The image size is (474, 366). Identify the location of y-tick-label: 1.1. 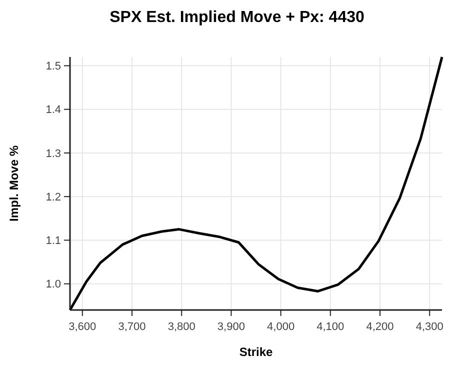
(53, 241).